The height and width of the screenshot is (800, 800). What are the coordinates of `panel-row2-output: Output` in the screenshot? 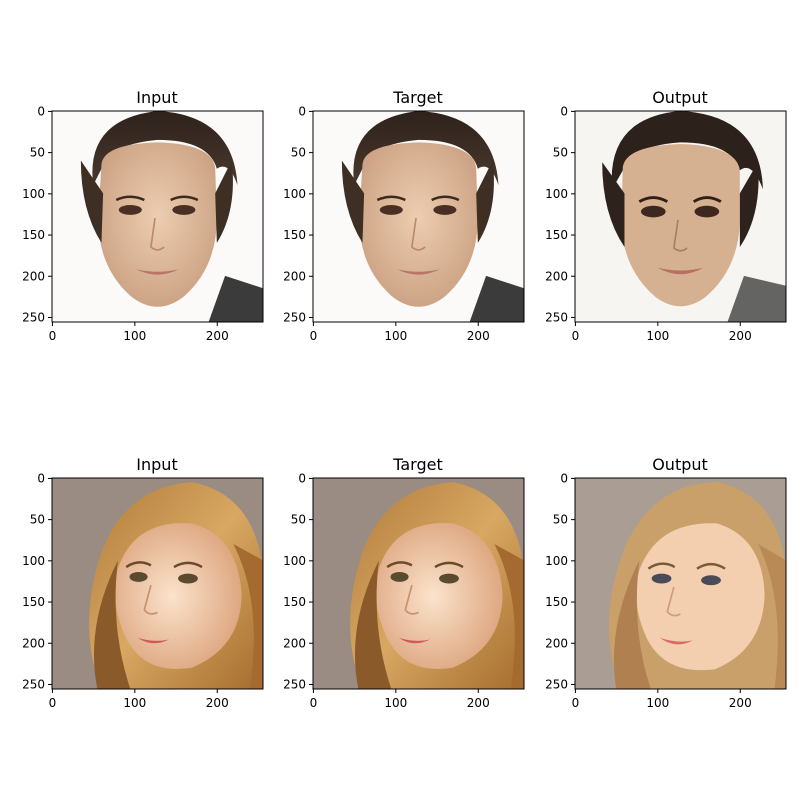 It's located at (680, 572).